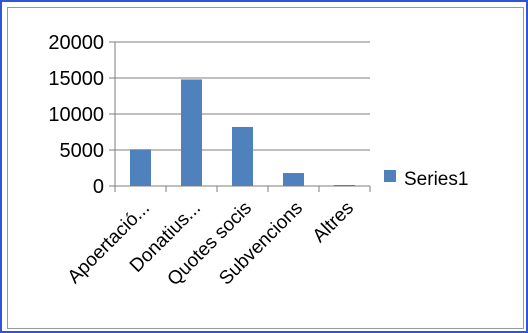  I want to click on y-tick-label-4: 20000, so click(76, 43).